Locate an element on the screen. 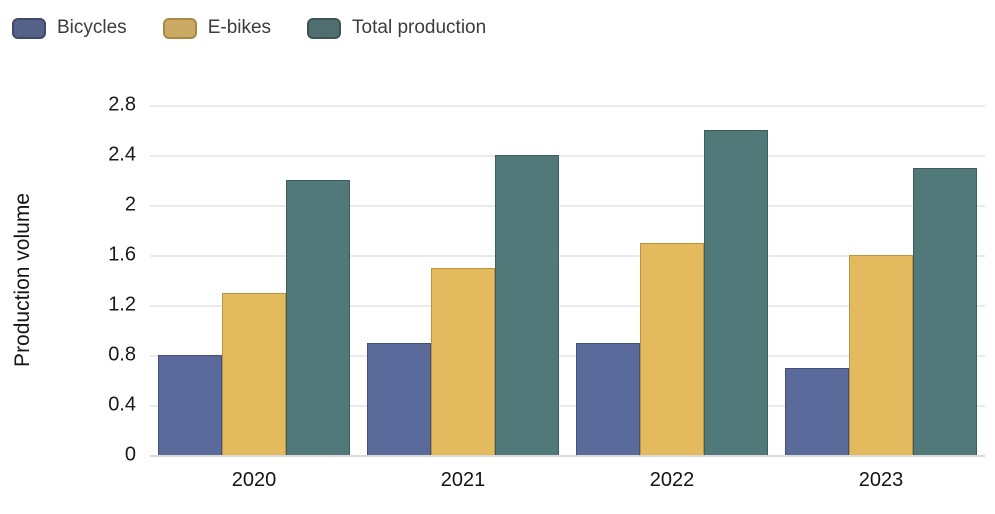 The image size is (995, 514). gridline-1.2 is located at coordinates (567, 306).